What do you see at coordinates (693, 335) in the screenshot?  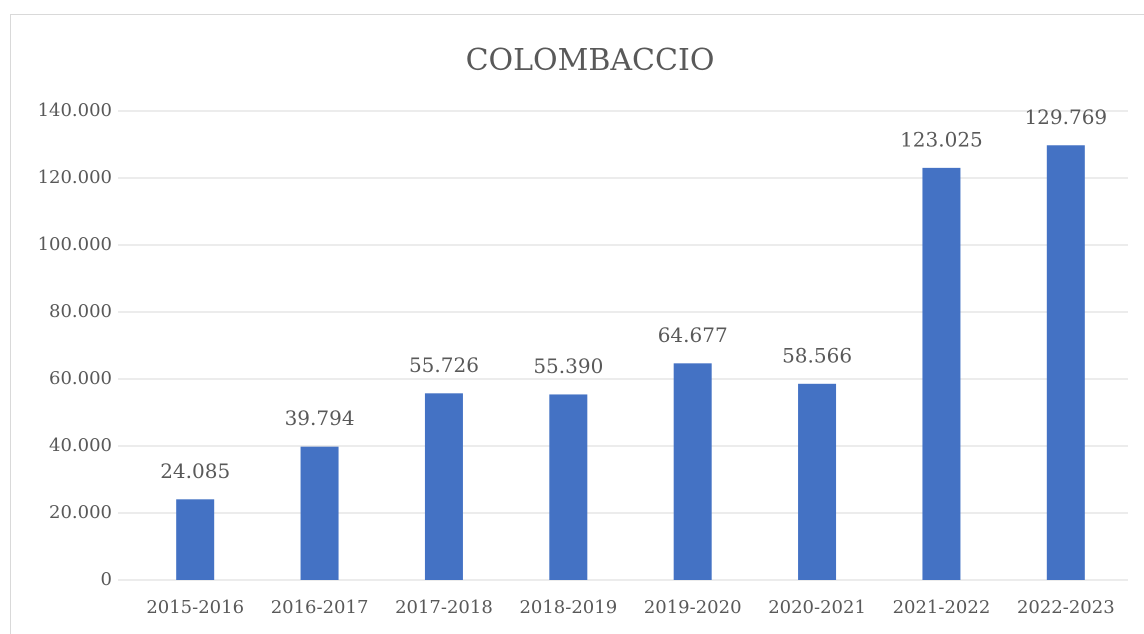 I see `data-label: 64.677` at bounding box center [693, 335].